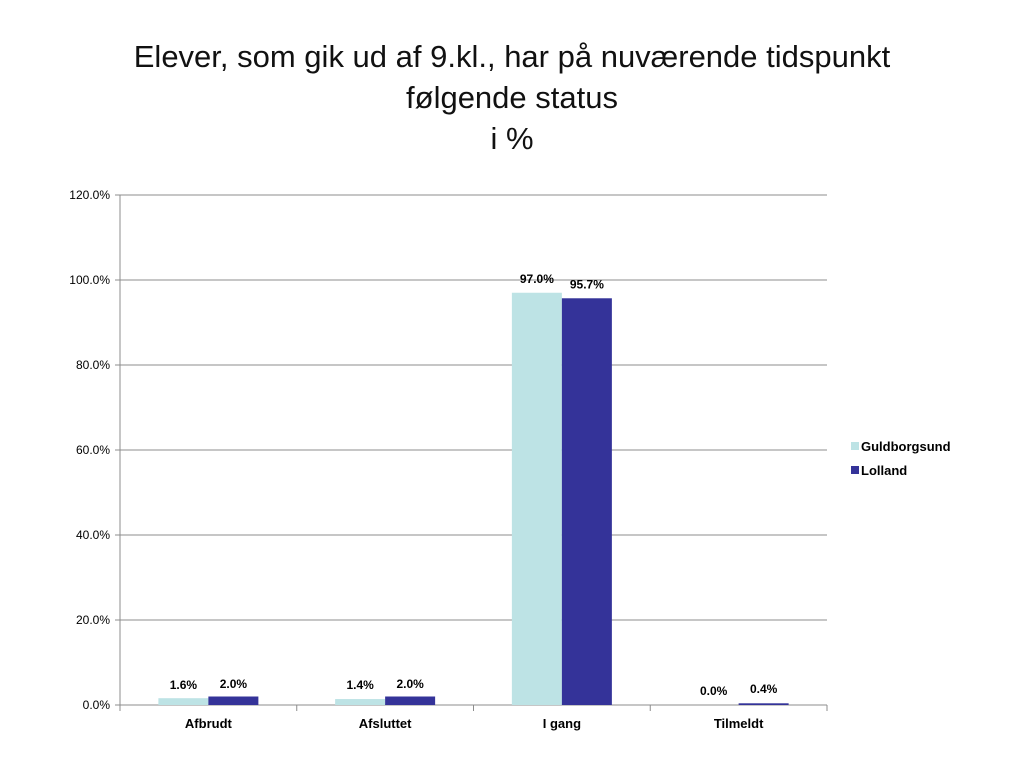 This screenshot has width=1024, height=768. What do you see at coordinates (93, 450) in the screenshot?
I see `y-tick-label: 60.0%` at bounding box center [93, 450].